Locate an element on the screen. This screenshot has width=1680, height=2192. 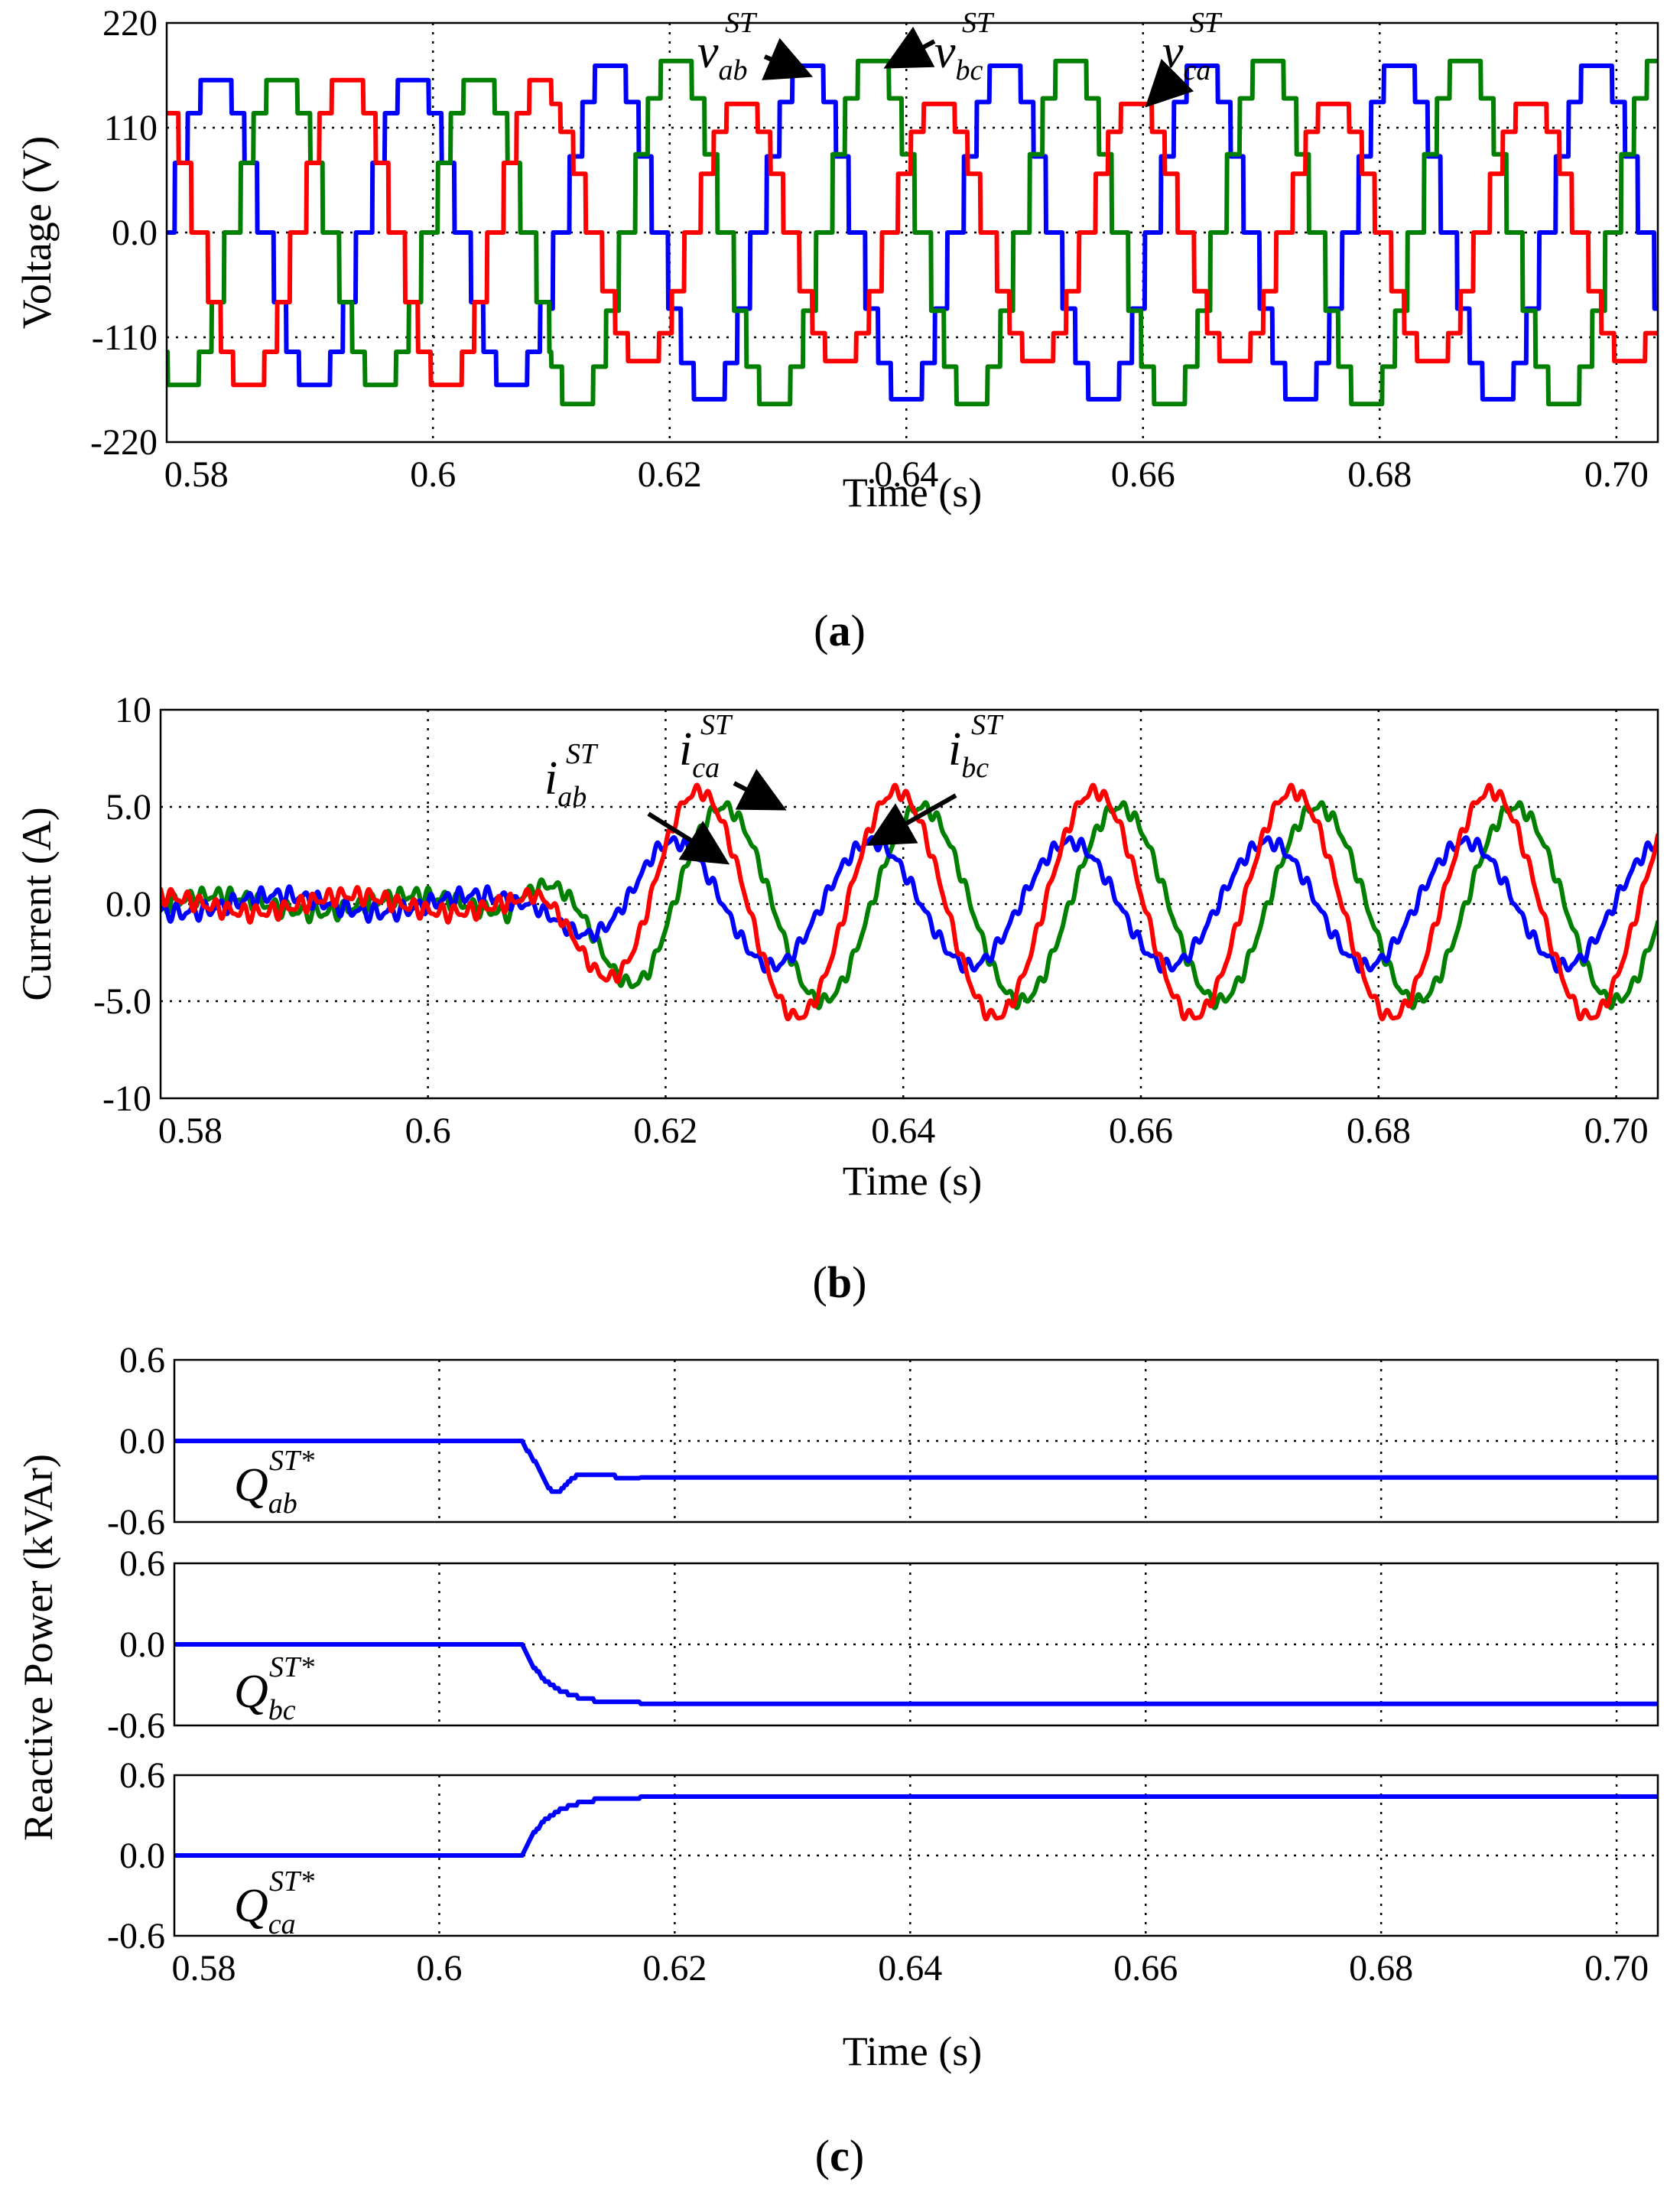
panel-b-y-ticks: 10 5.0 0.0 -5.0 -10 is located at coordinates (122, 904).